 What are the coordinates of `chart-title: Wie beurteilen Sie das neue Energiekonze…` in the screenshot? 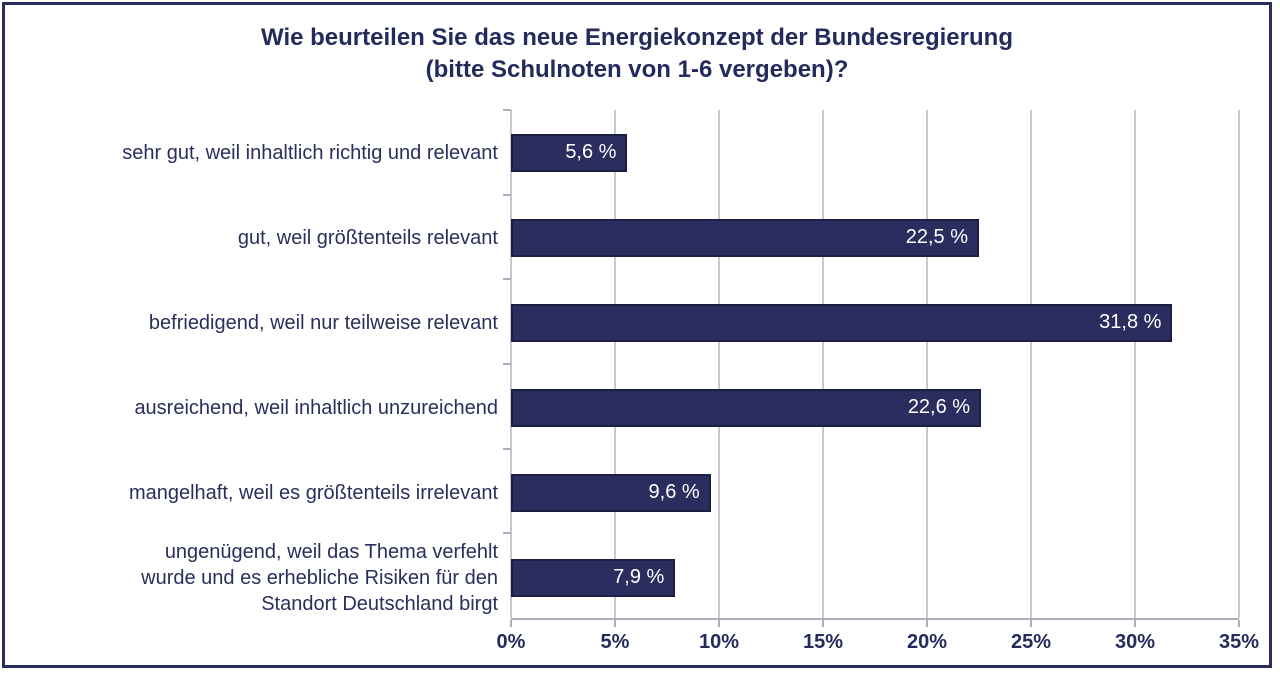 It's located at (637, 45).